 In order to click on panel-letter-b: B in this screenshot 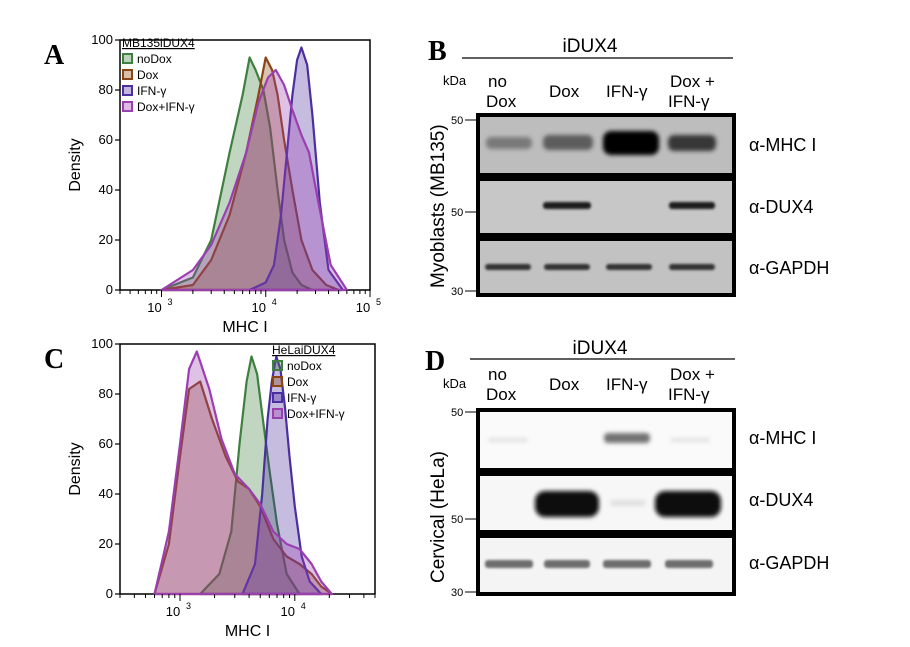, I will do `click(437, 51)`.